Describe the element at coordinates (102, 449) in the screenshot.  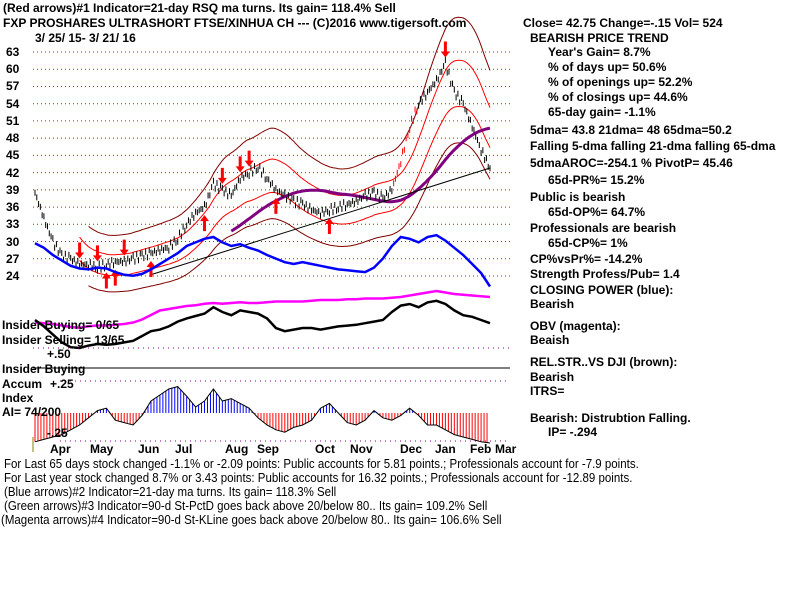
I see `x-tick-label: May` at that location.